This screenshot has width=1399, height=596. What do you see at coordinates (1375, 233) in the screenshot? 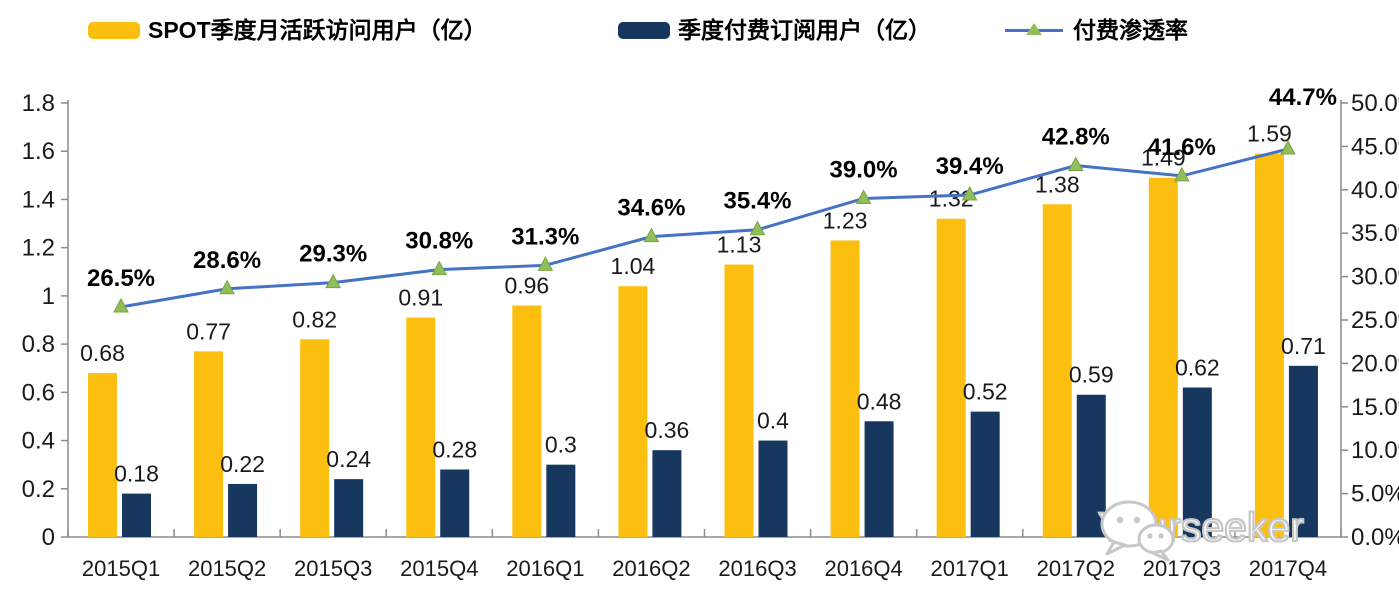
I see `right-axis-tick-label: 35.0%` at bounding box center [1375, 233].